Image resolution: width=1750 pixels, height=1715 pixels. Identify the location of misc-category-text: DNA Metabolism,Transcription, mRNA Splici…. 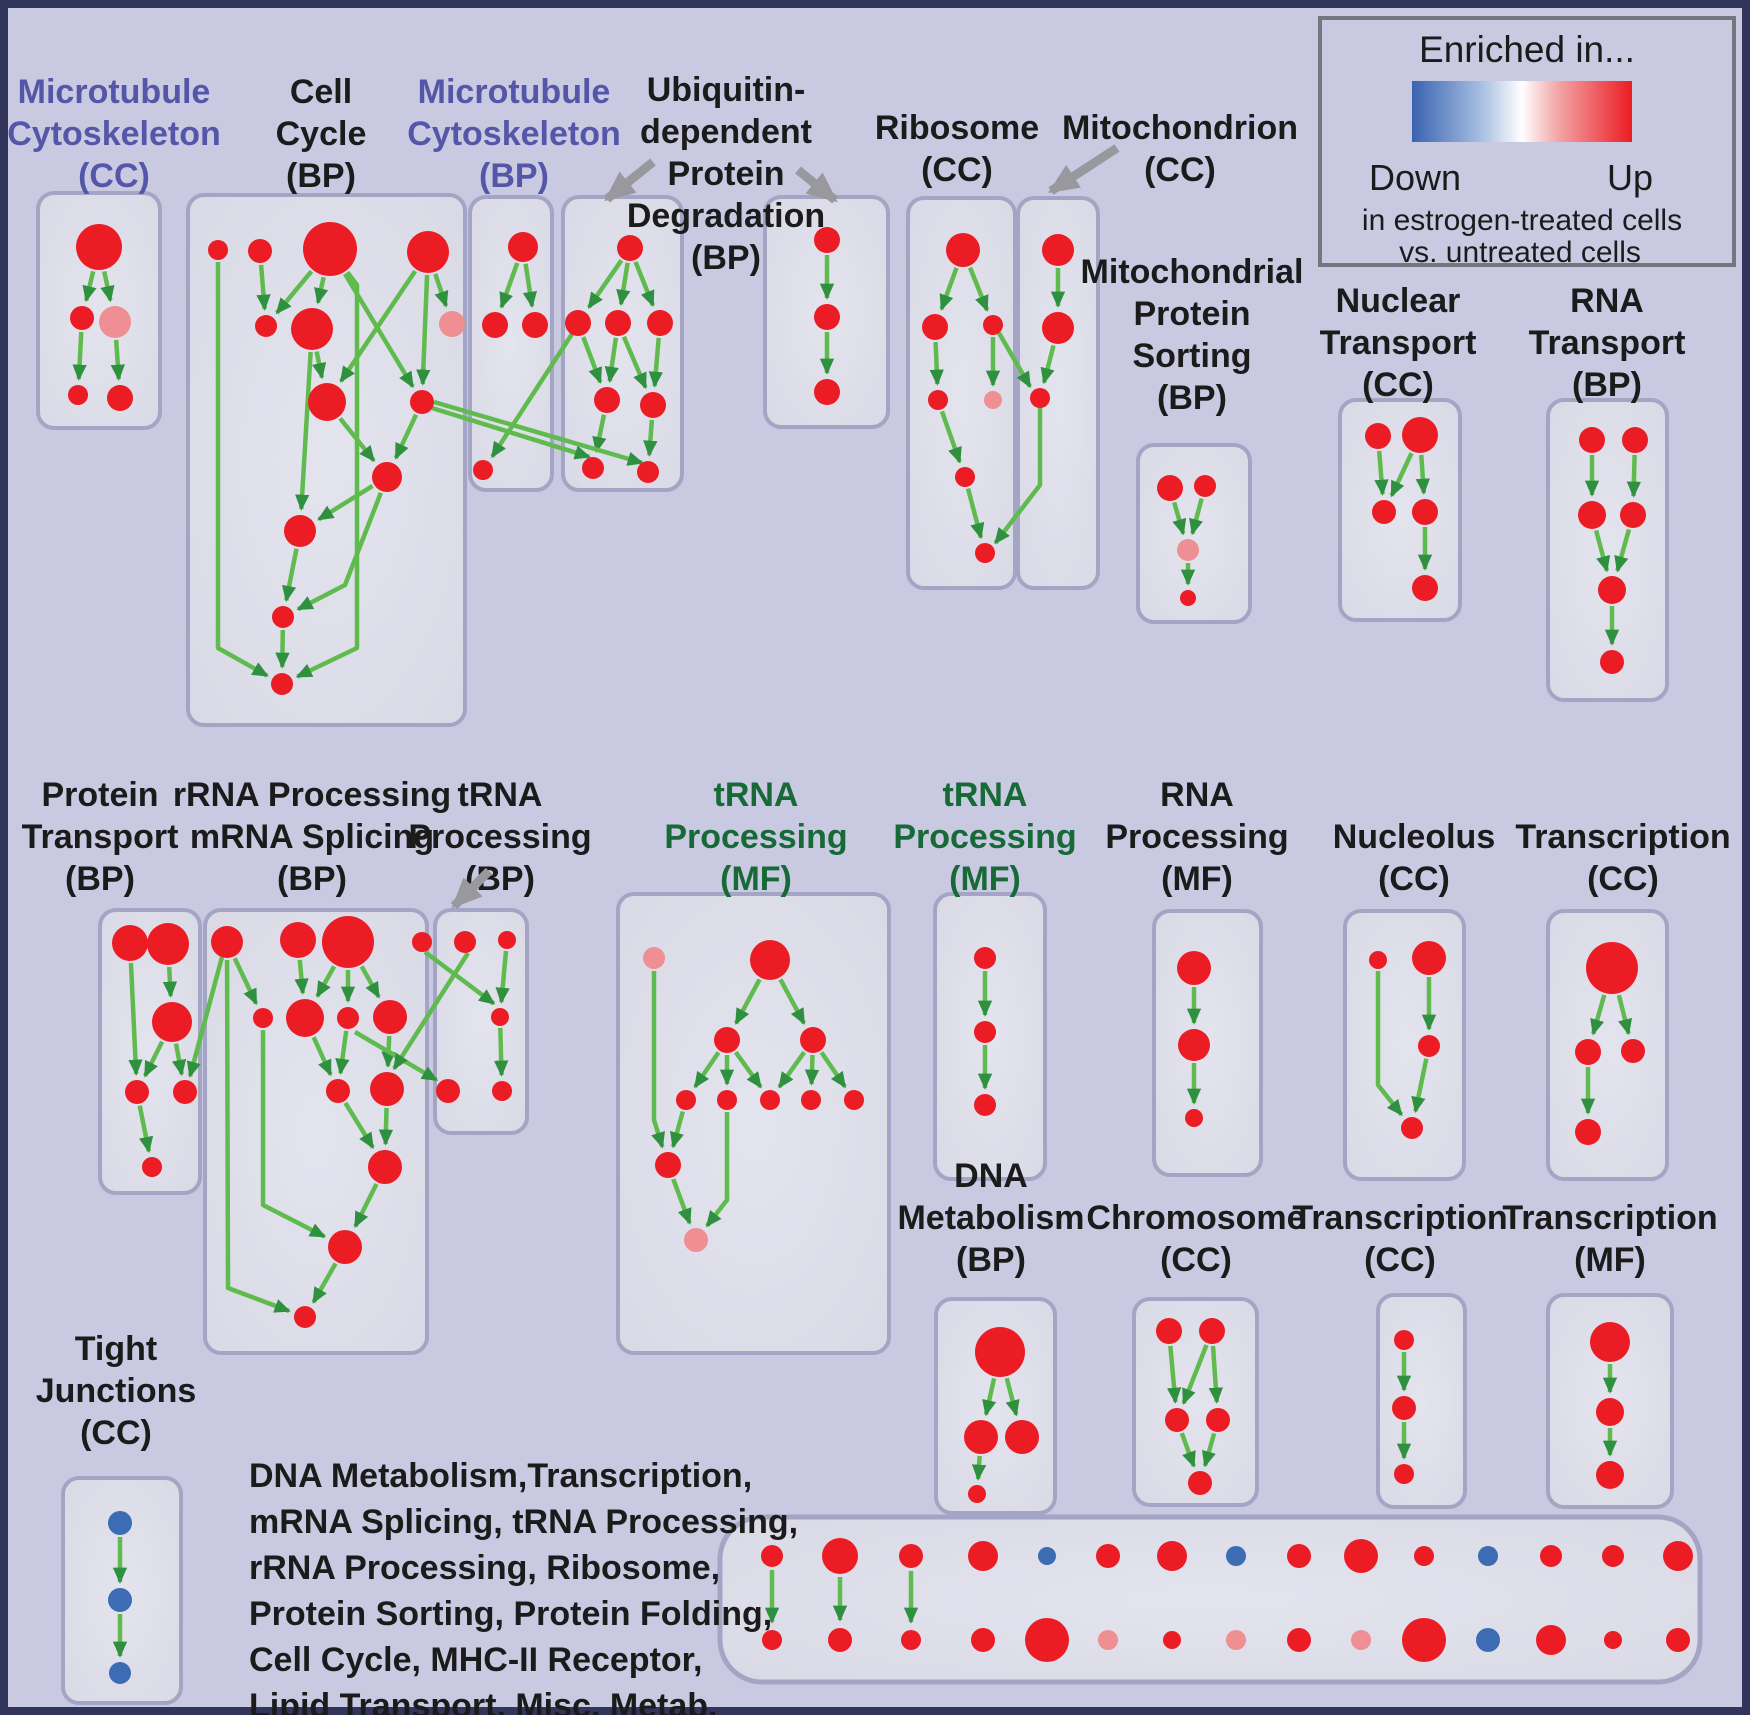
(523, 1586).